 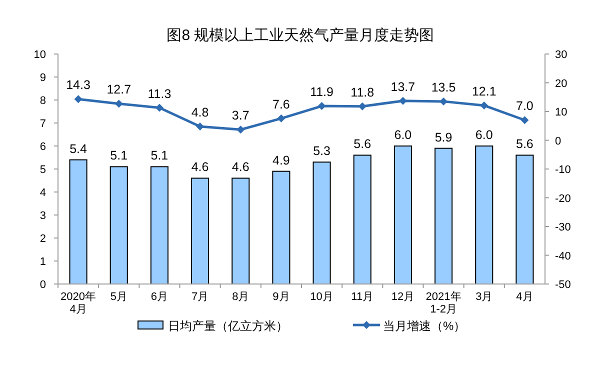 I want to click on legend-label: 日均产量（亿立方米）, so click(x=228, y=326).